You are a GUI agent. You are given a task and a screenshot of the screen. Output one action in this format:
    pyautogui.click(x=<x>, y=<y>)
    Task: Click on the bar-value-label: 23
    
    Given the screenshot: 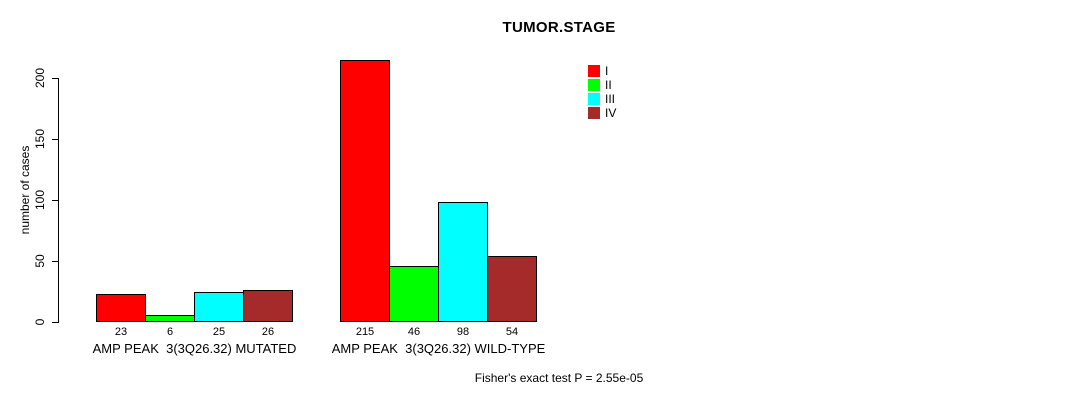 What is the action you would take?
    pyautogui.click(x=121, y=332)
    